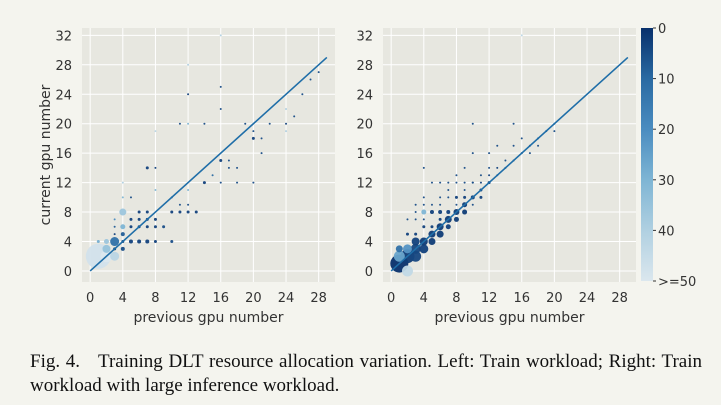 Image resolution: width=721 pixels, height=405 pixels. I want to click on x-tick-label: 8, so click(456, 298).